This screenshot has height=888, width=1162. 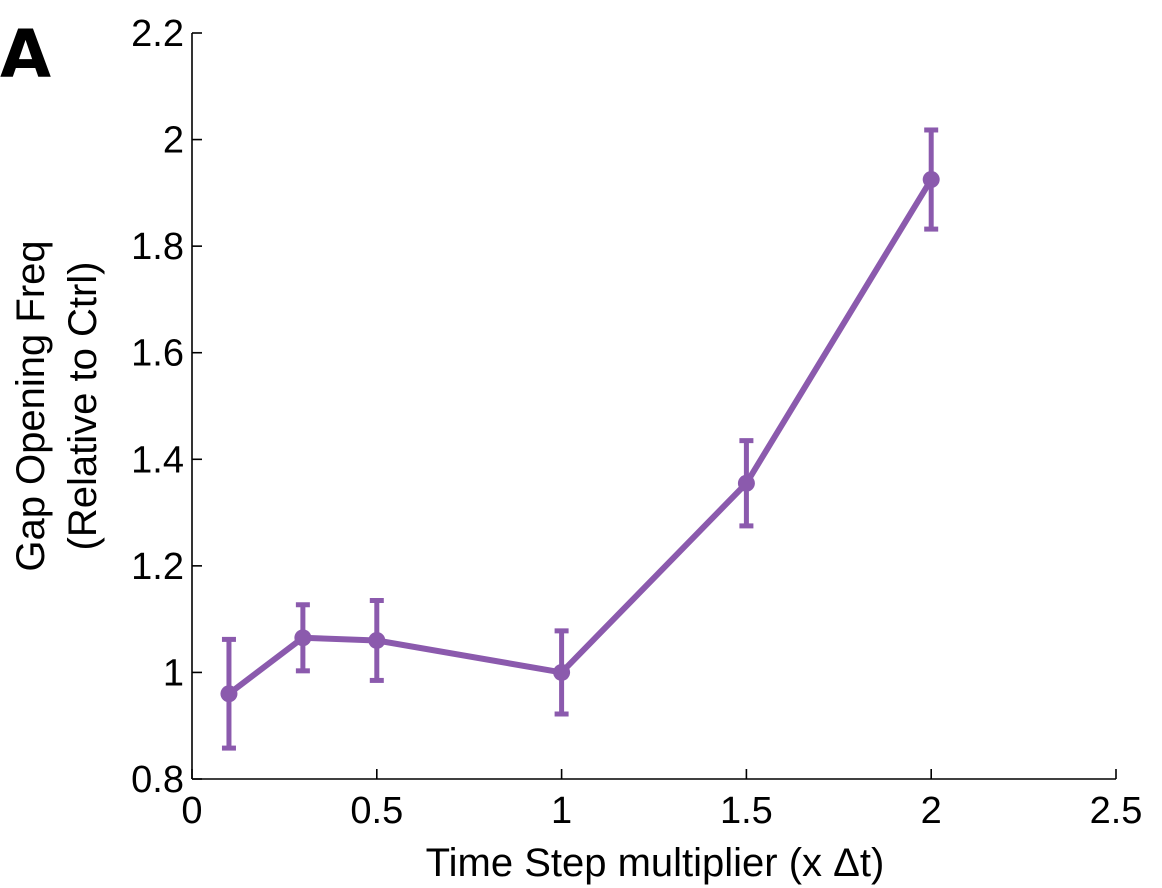 I want to click on y-axis-label-line-1: Gap Opening Freq, so click(x=31, y=405).